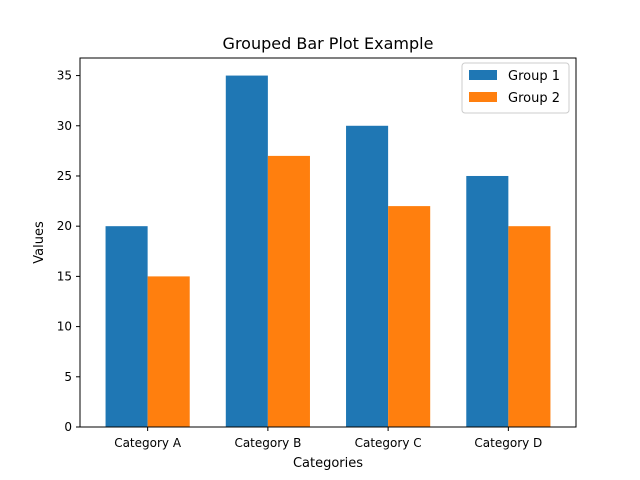 The height and width of the screenshot is (480, 640). I want to click on y-tick-label: 5, so click(68, 377).